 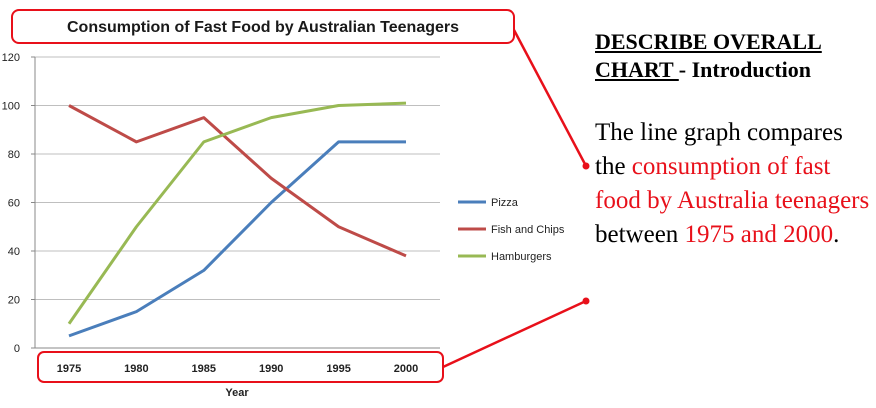 What do you see at coordinates (237, 181) in the screenshot?
I see `series-line-fish-and-chips` at bounding box center [237, 181].